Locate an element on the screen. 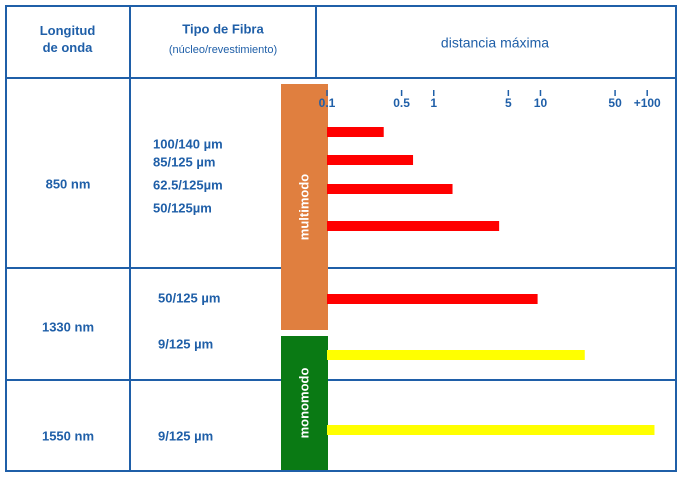 The image size is (685, 481). fiber-label: 85/125 µm is located at coordinates (184, 161).